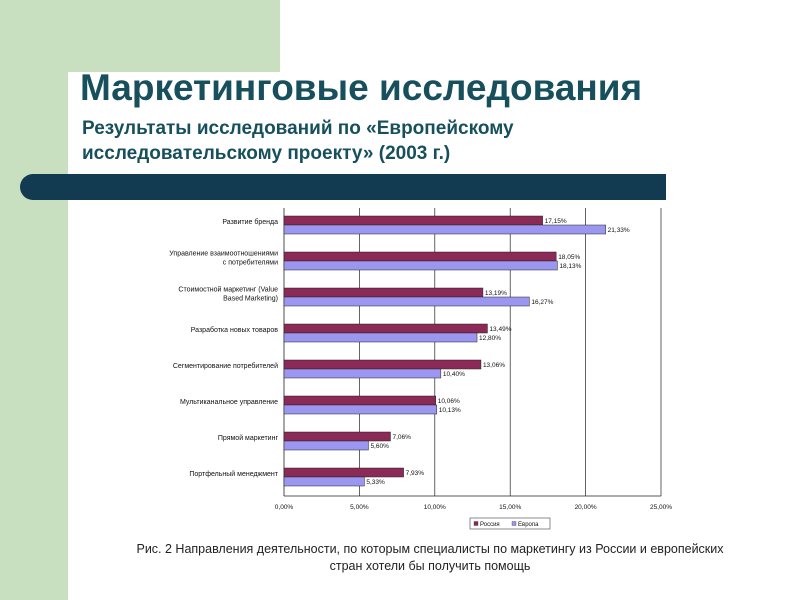 This screenshot has width=800, height=600. I want to click on value-label-russia: 7,06%, so click(401, 437).